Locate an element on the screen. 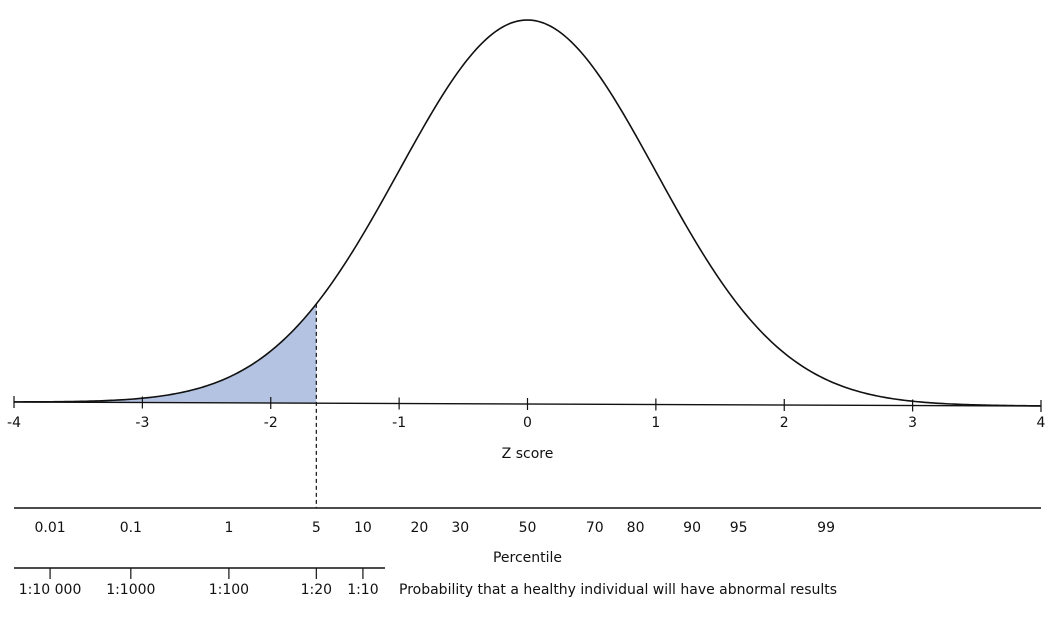 This screenshot has height=624, width=1045. percentile-tick-label: 0.01 is located at coordinates (49, 528).